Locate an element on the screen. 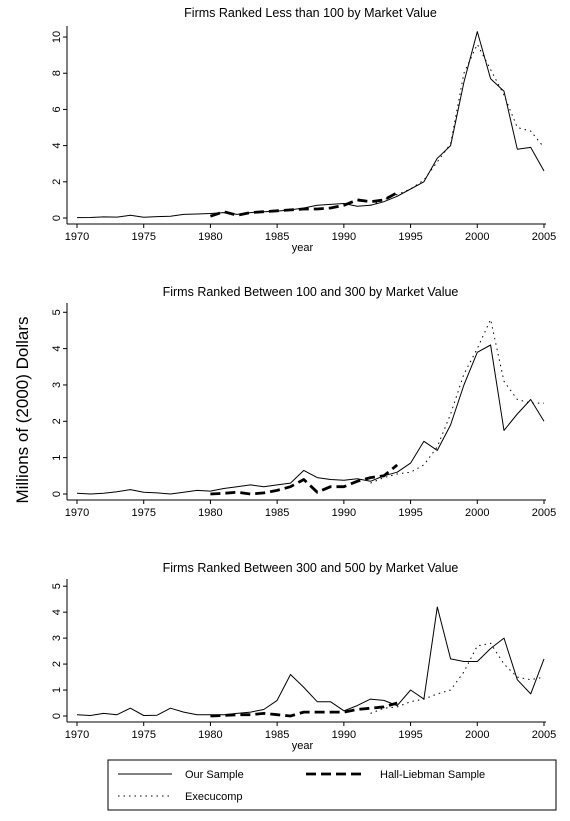 Image resolution: width=570 pixels, height=821 pixels. legend: Our Sample Hall-Liebman Sample Execucomp is located at coordinates (332, 785).